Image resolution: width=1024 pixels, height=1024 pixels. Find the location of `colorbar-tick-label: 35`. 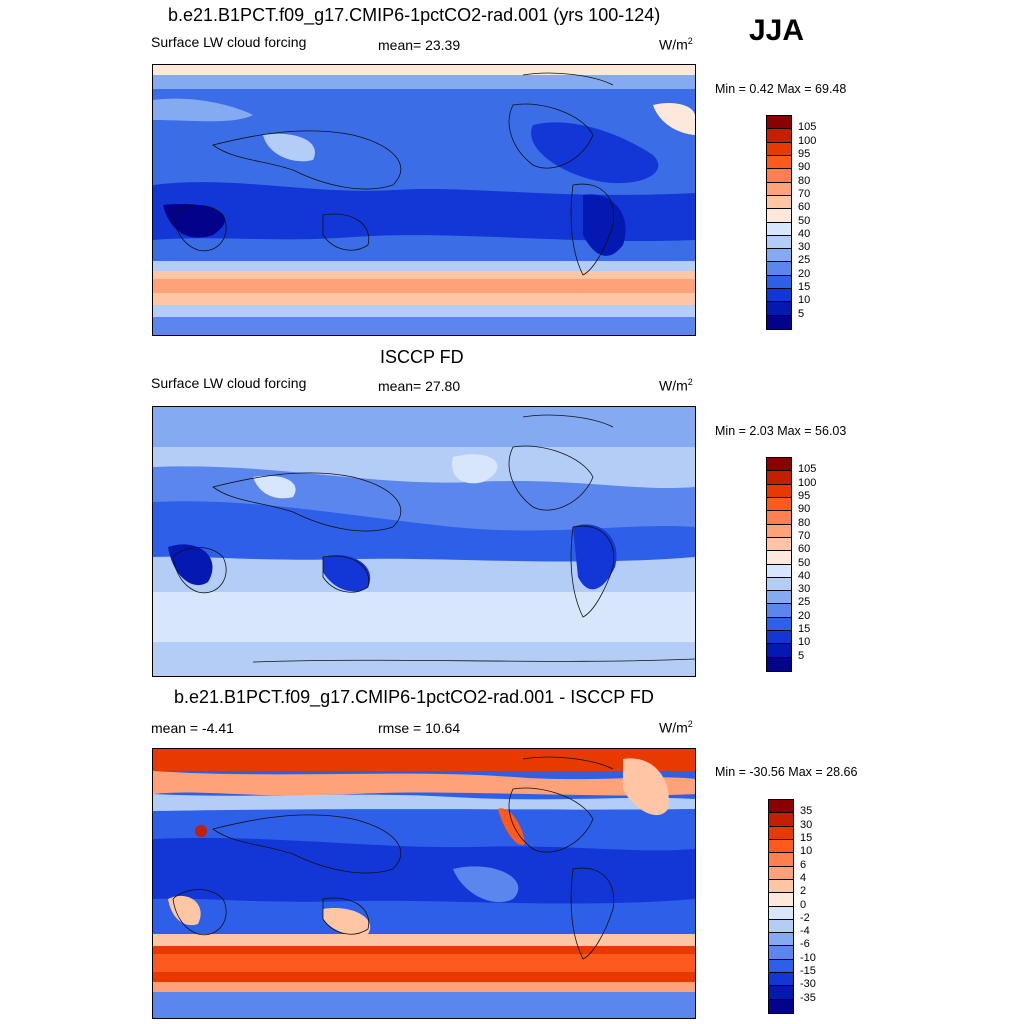

colorbar-tick-label: 35 is located at coordinates (806, 811).